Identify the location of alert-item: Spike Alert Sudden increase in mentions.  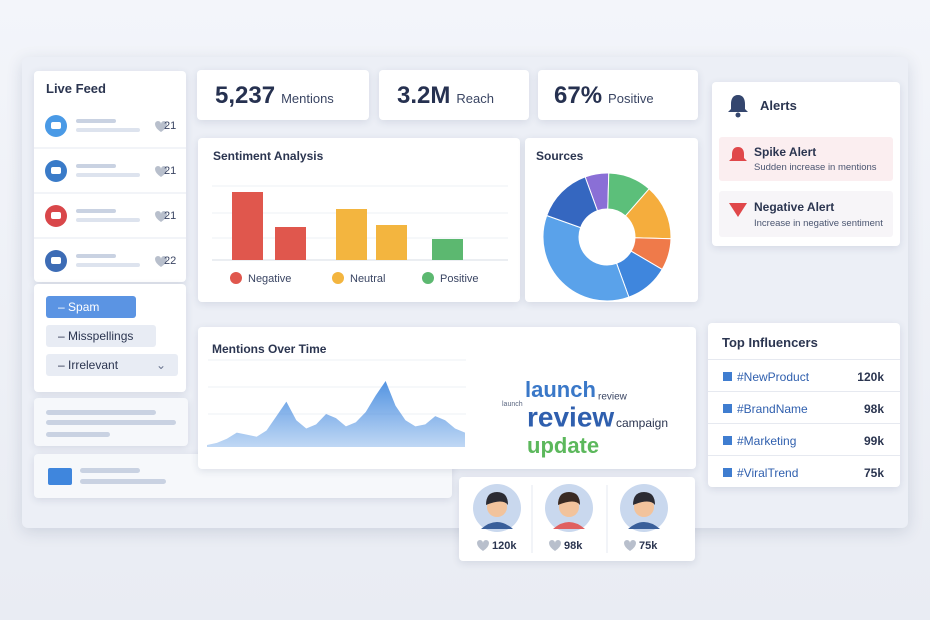
(806, 159).